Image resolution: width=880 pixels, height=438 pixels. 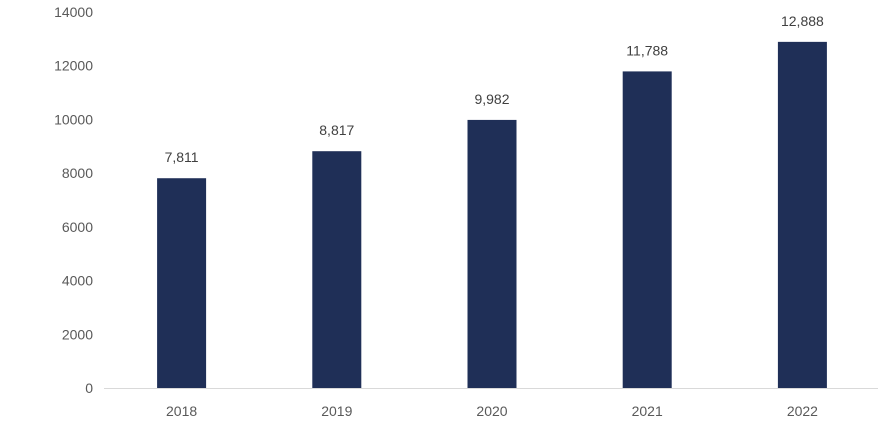 What do you see at coordinates (77, 334) in the screenshot?
I see `y-tick-label: 2000` at bounding box center [77, 334].